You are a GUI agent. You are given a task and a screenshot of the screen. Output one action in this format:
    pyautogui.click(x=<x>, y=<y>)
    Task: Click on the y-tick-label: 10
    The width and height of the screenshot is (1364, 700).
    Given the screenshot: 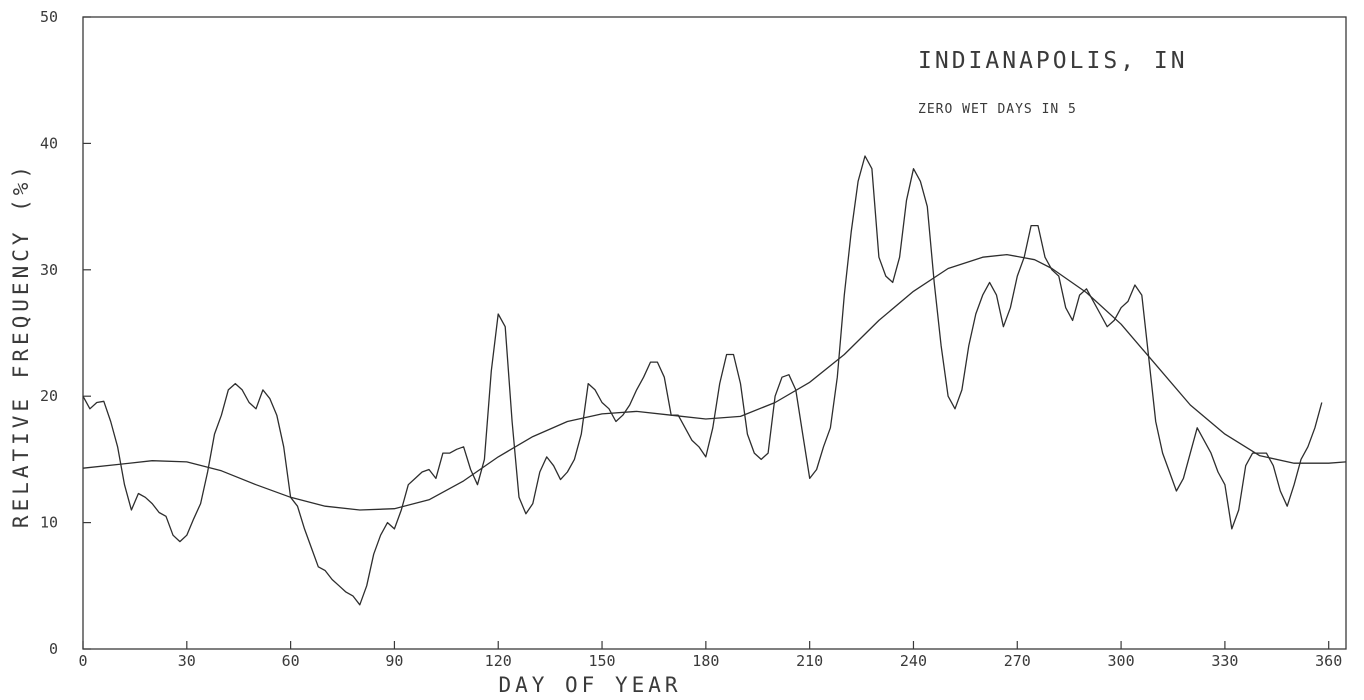 What is the action you would take?
    pyautogui.click(x=49, y=523)
    